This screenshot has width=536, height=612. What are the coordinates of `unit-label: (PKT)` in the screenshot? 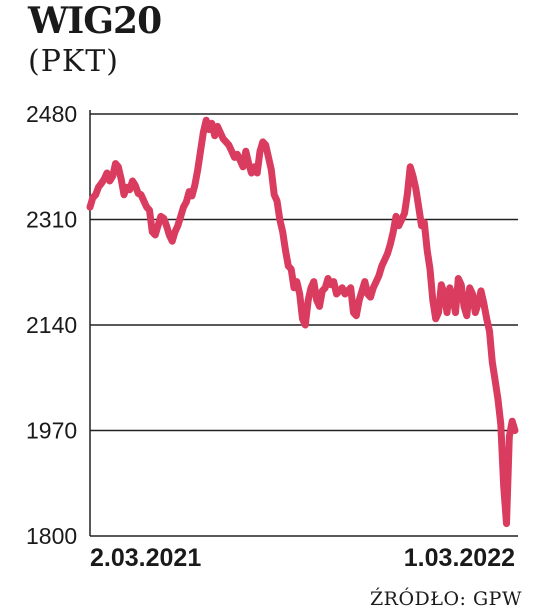 It's located at (74, 61).